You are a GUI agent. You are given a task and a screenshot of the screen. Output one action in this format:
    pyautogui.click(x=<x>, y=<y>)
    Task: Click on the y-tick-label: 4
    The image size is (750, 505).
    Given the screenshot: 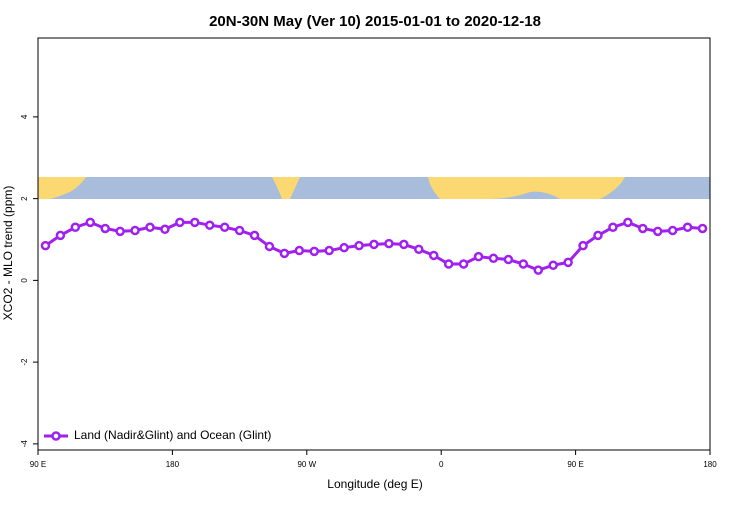 What is the action you would take?
    pyautogui.click(x=24, y=116)
    